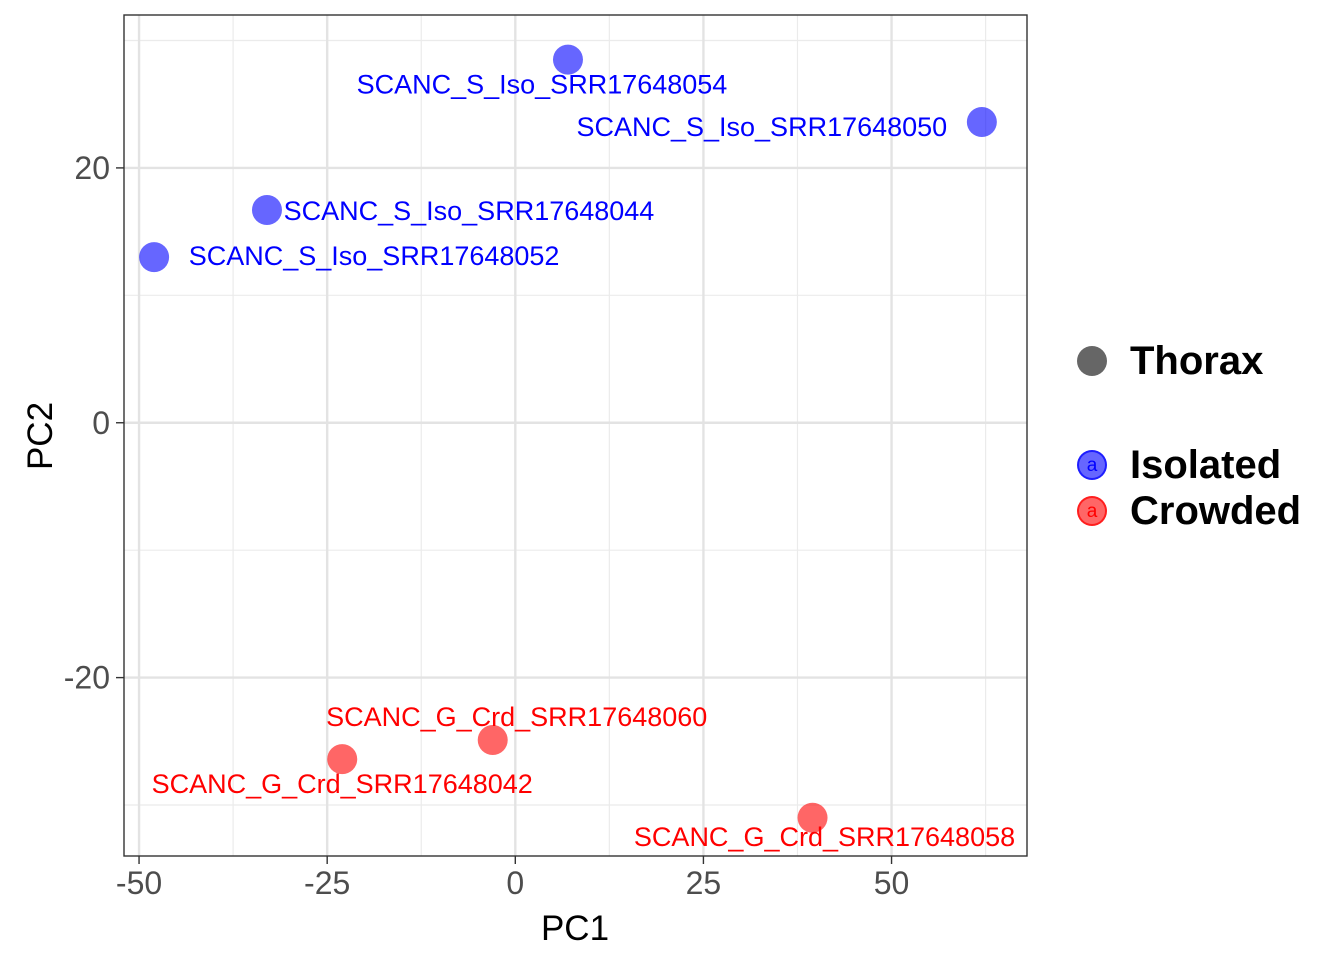 This screenshot has width=1344, height=960. I want to click on crowded-key-icon: a, so click(1092, 511).